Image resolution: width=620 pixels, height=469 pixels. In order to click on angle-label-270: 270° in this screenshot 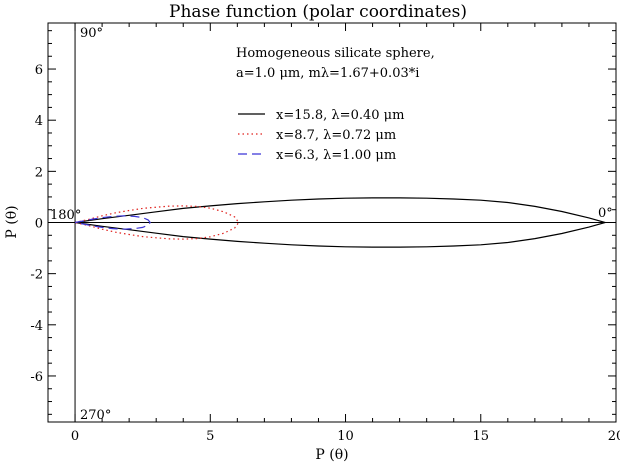, I will do `click(95, 415)`.